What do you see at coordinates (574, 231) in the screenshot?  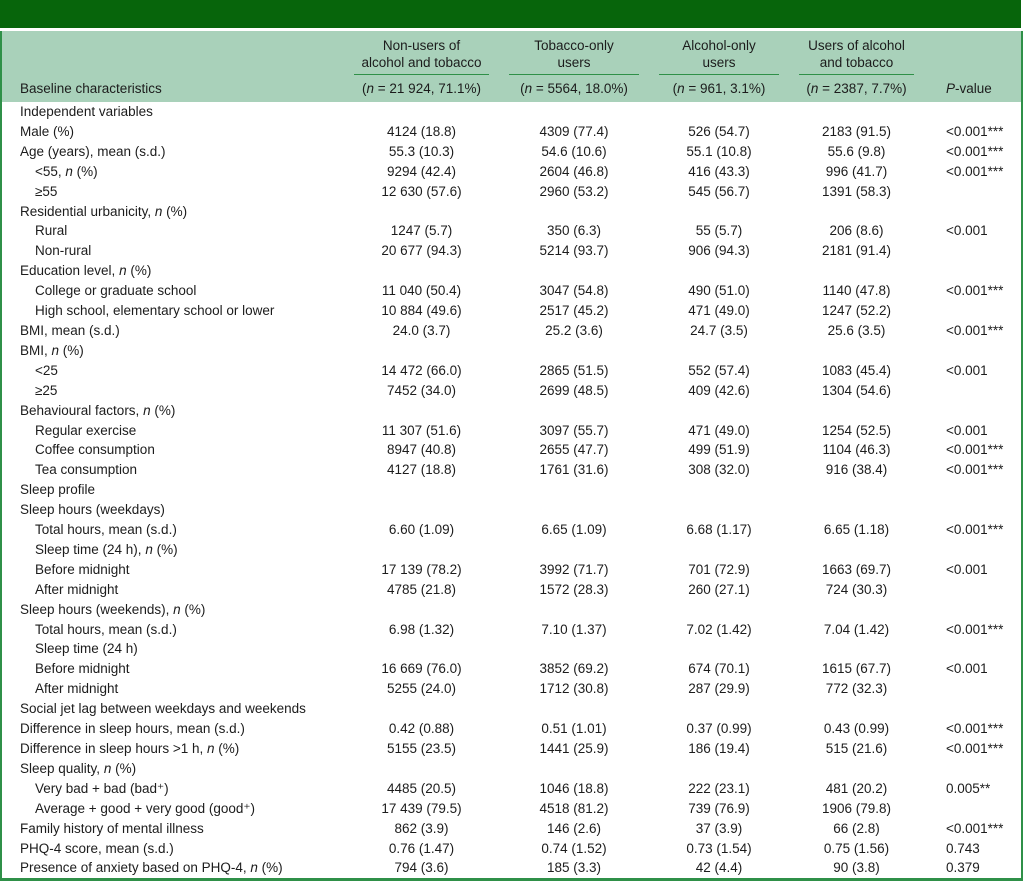 I see `cell-value: 350 (6.3)` at bounding box center [574, 231].